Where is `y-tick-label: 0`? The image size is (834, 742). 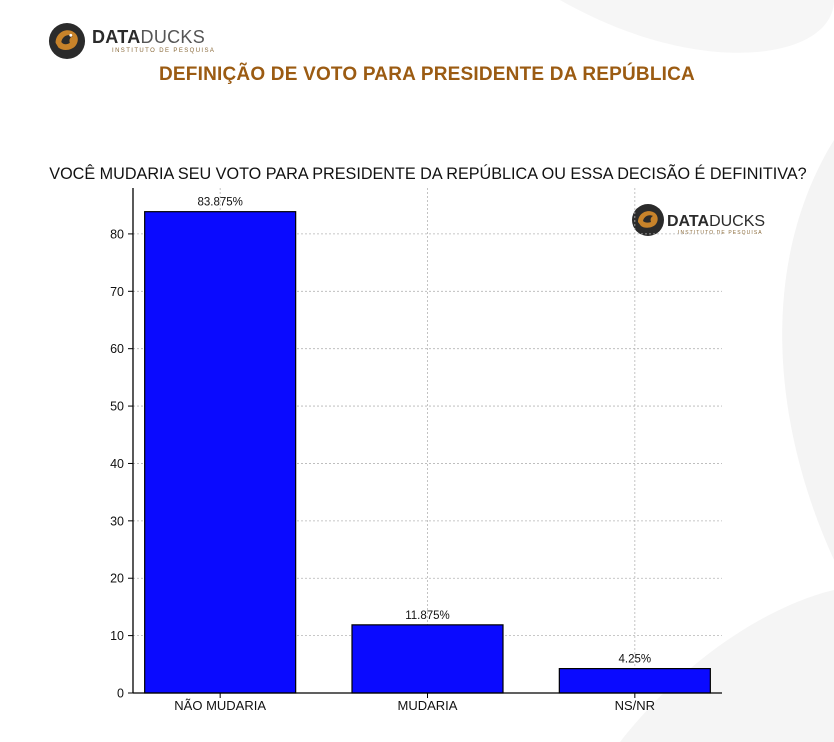 y-tick-label: 0 is located at coordinates (120, 694).